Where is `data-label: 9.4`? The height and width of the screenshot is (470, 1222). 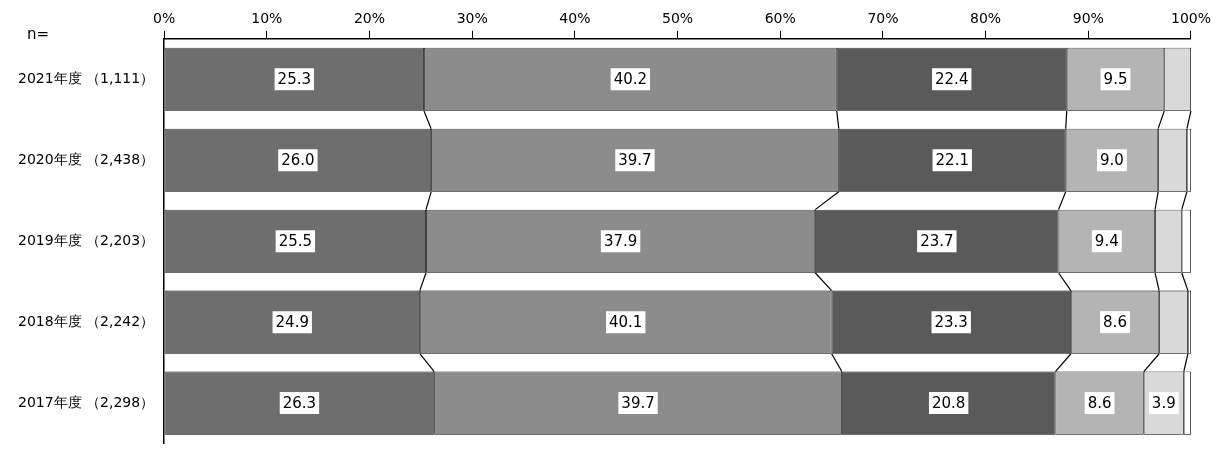 data-label: 9.4 is located at coordinates (1106, 241).